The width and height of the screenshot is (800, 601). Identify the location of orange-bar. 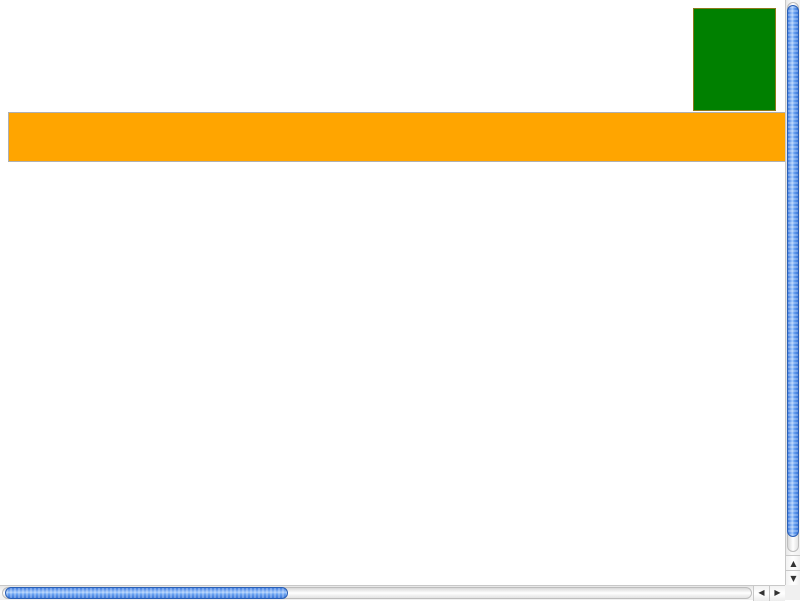
(396, 137).